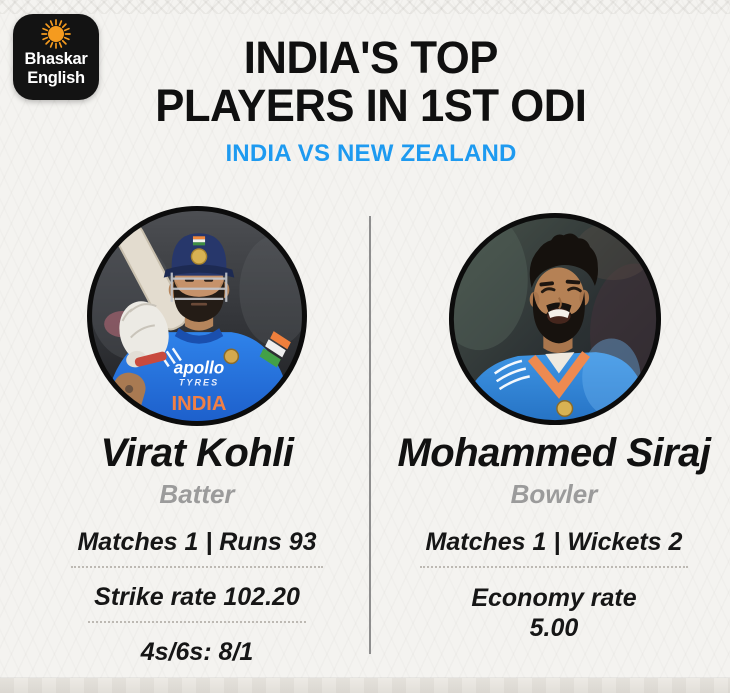 This screenshot has width=730, height=693. I want to click on bhaskar-english-logo: Bhaskar English, so click(56, 57).